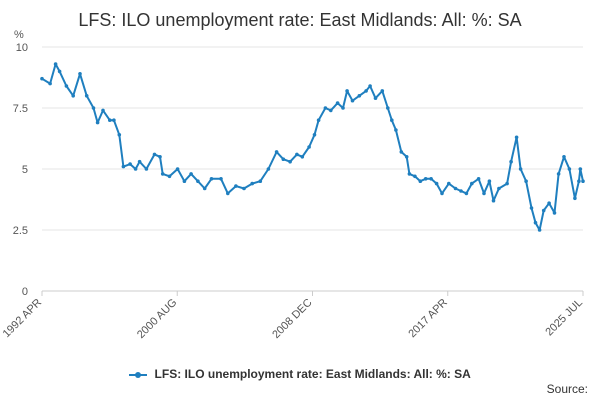  Describe the element at coordinates (23, 319) in the screenshot. I see `x-tick-label: 1992 APR` at that location.